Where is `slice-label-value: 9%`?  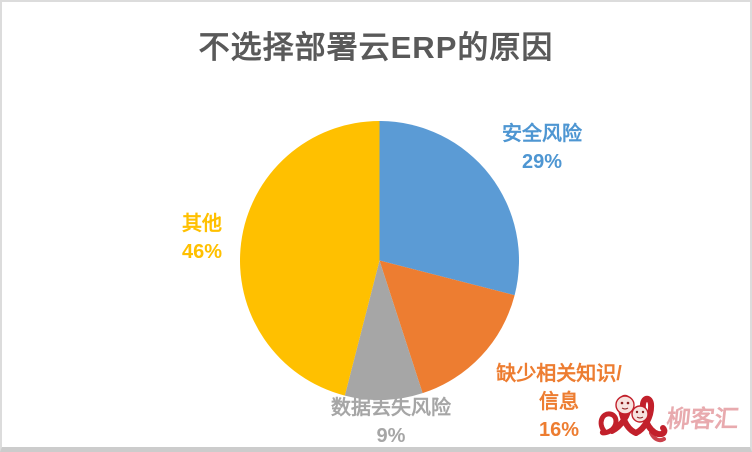 slice-label-value: 9% is located at coordinates (391, 436).